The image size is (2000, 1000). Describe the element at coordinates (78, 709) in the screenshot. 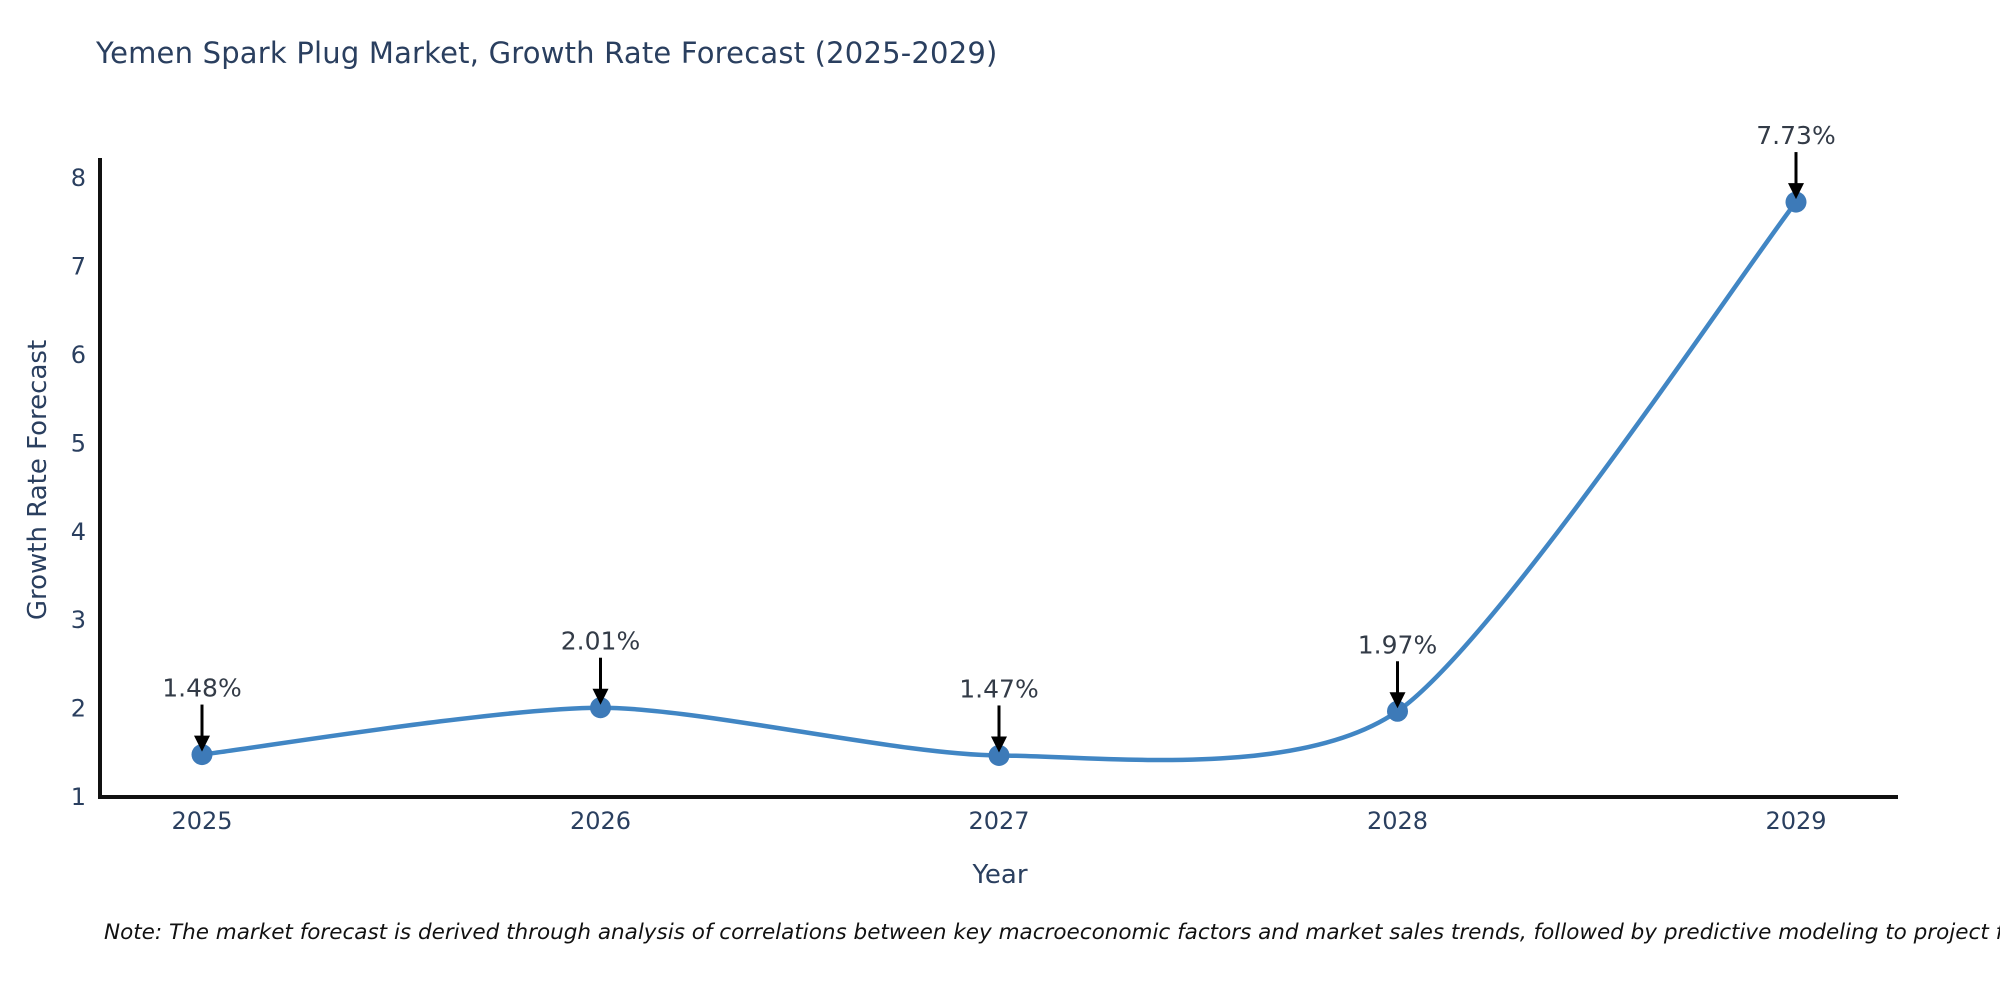

I see `y-tick-label: 2` at that location.